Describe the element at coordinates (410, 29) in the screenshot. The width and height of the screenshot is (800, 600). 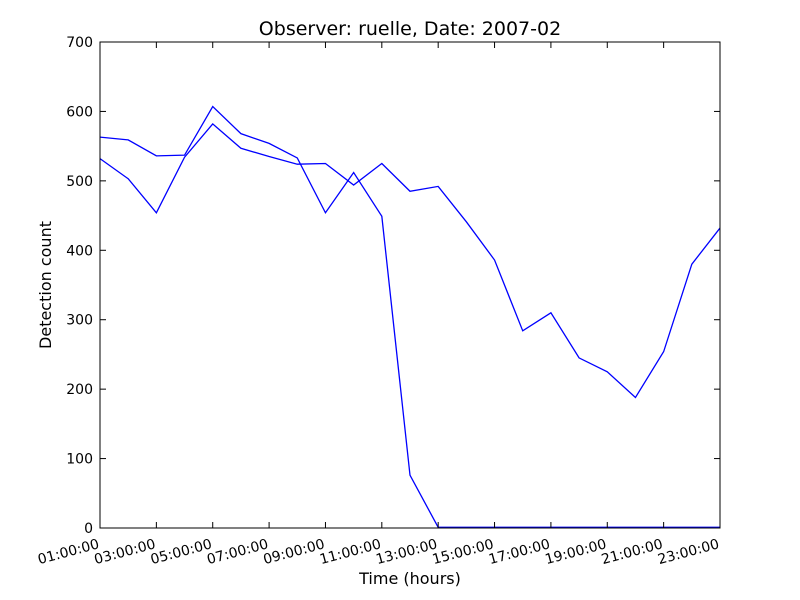
I see `chart-title: Observer: ruelle, Date: 2007-02` at that location.